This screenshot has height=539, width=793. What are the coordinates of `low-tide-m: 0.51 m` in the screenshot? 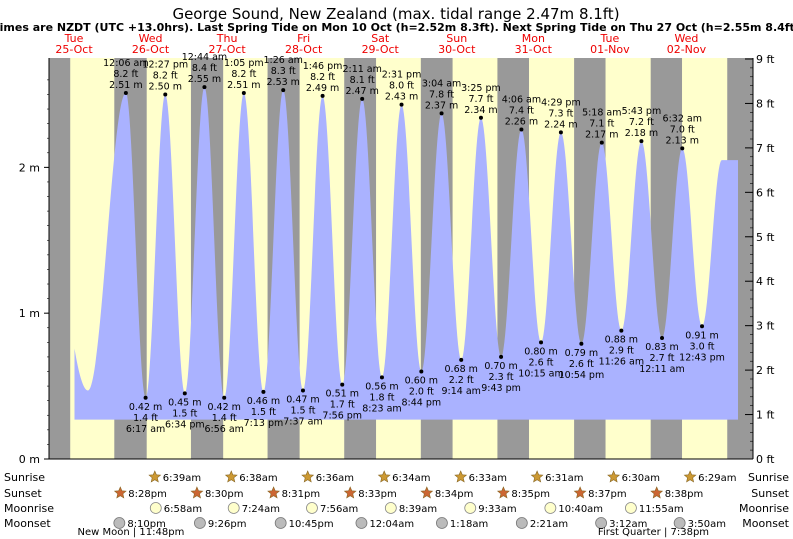 It's located at (342, 394).